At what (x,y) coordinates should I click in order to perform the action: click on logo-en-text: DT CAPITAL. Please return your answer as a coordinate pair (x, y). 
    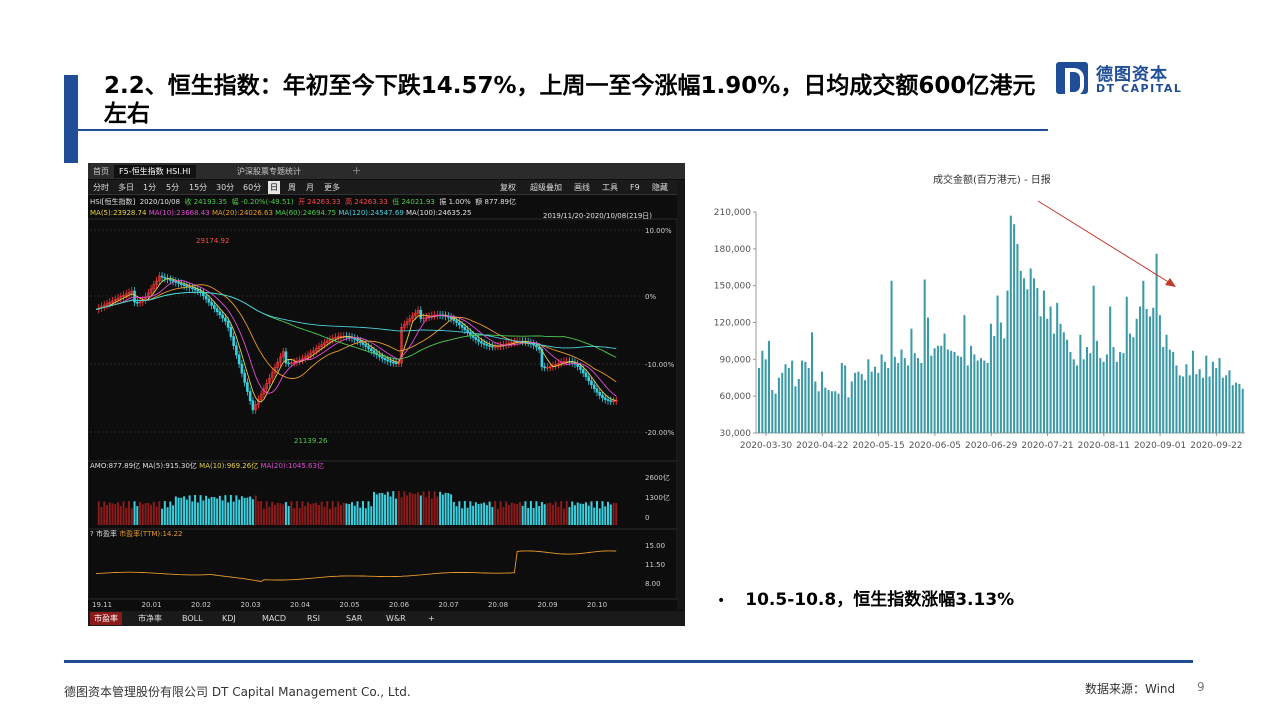
    Looking at the image, I should click on (1139, 88).